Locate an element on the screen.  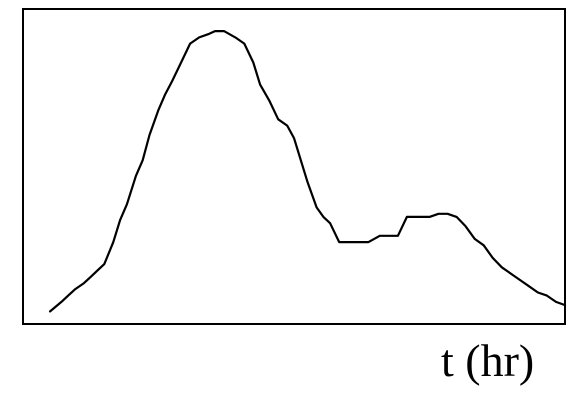
x-axis-label: t (hr) is located at coordinates (488, 360).